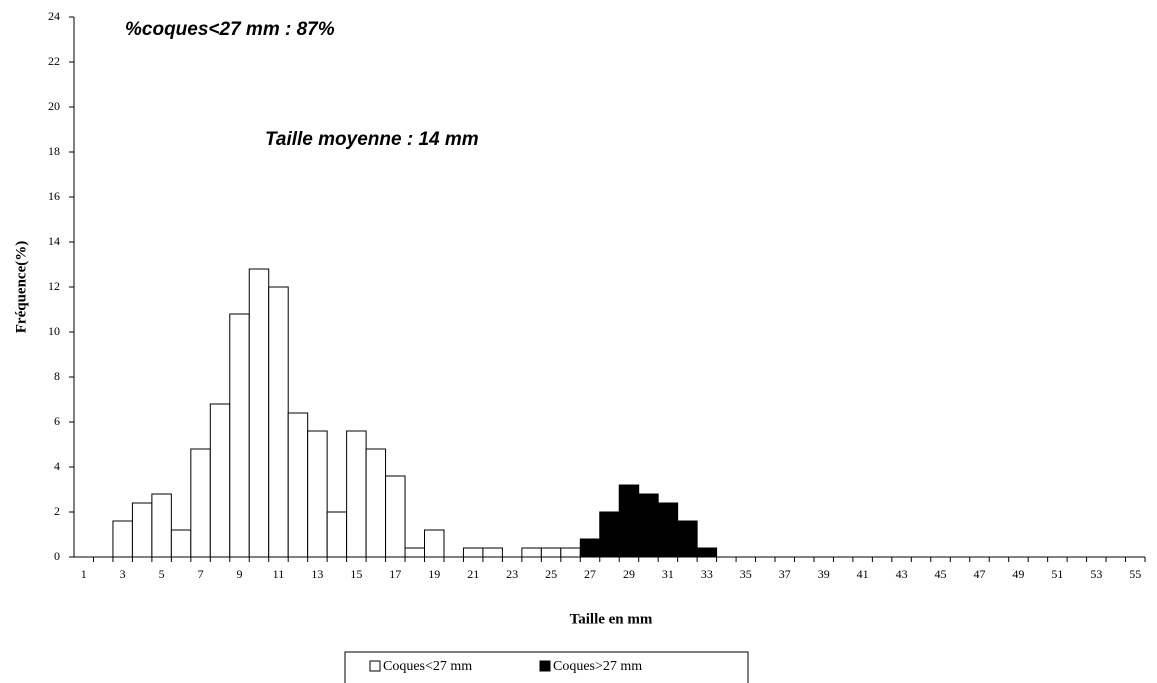  I want to click on legend-label: Coques>27 mm, so click(597, 666).